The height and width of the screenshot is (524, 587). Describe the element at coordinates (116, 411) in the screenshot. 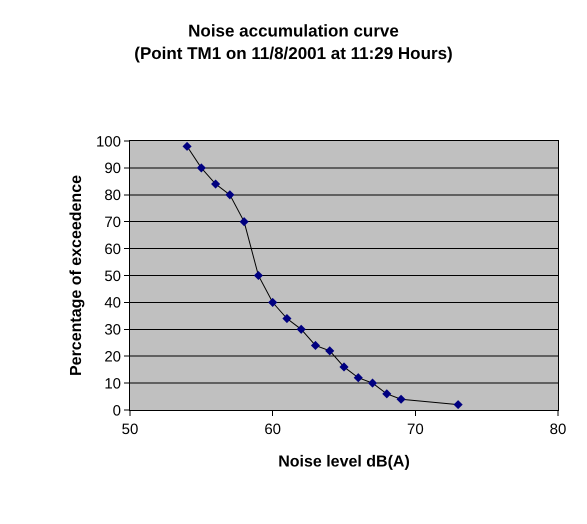

I see `y-tick-label: 0` at that location.